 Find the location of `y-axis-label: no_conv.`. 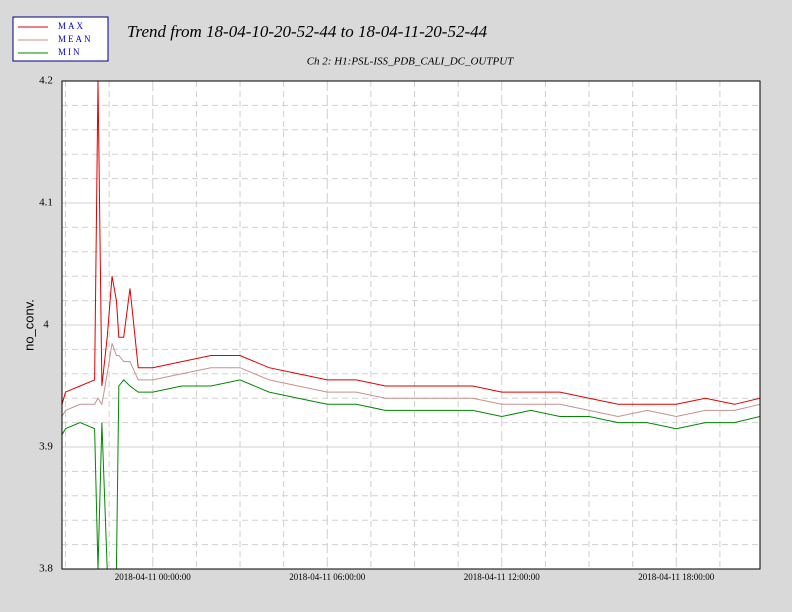

y-axis-label: no_conv. is located at coordinates (28, 325).